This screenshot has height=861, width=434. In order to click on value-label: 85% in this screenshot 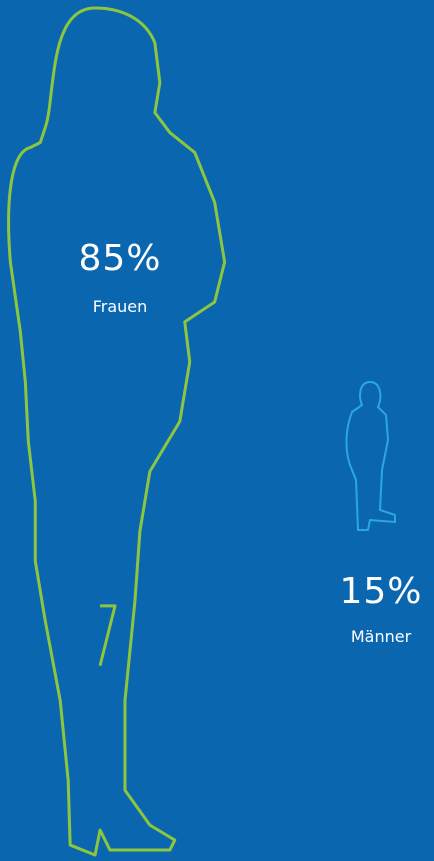, I will do `click(119, 258)`.